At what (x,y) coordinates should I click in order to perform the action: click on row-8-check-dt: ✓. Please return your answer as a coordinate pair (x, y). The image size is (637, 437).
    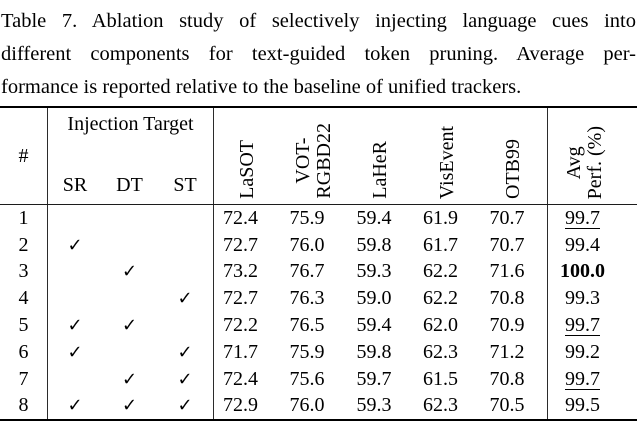
    Looking at the image, I should click on (129, 406).